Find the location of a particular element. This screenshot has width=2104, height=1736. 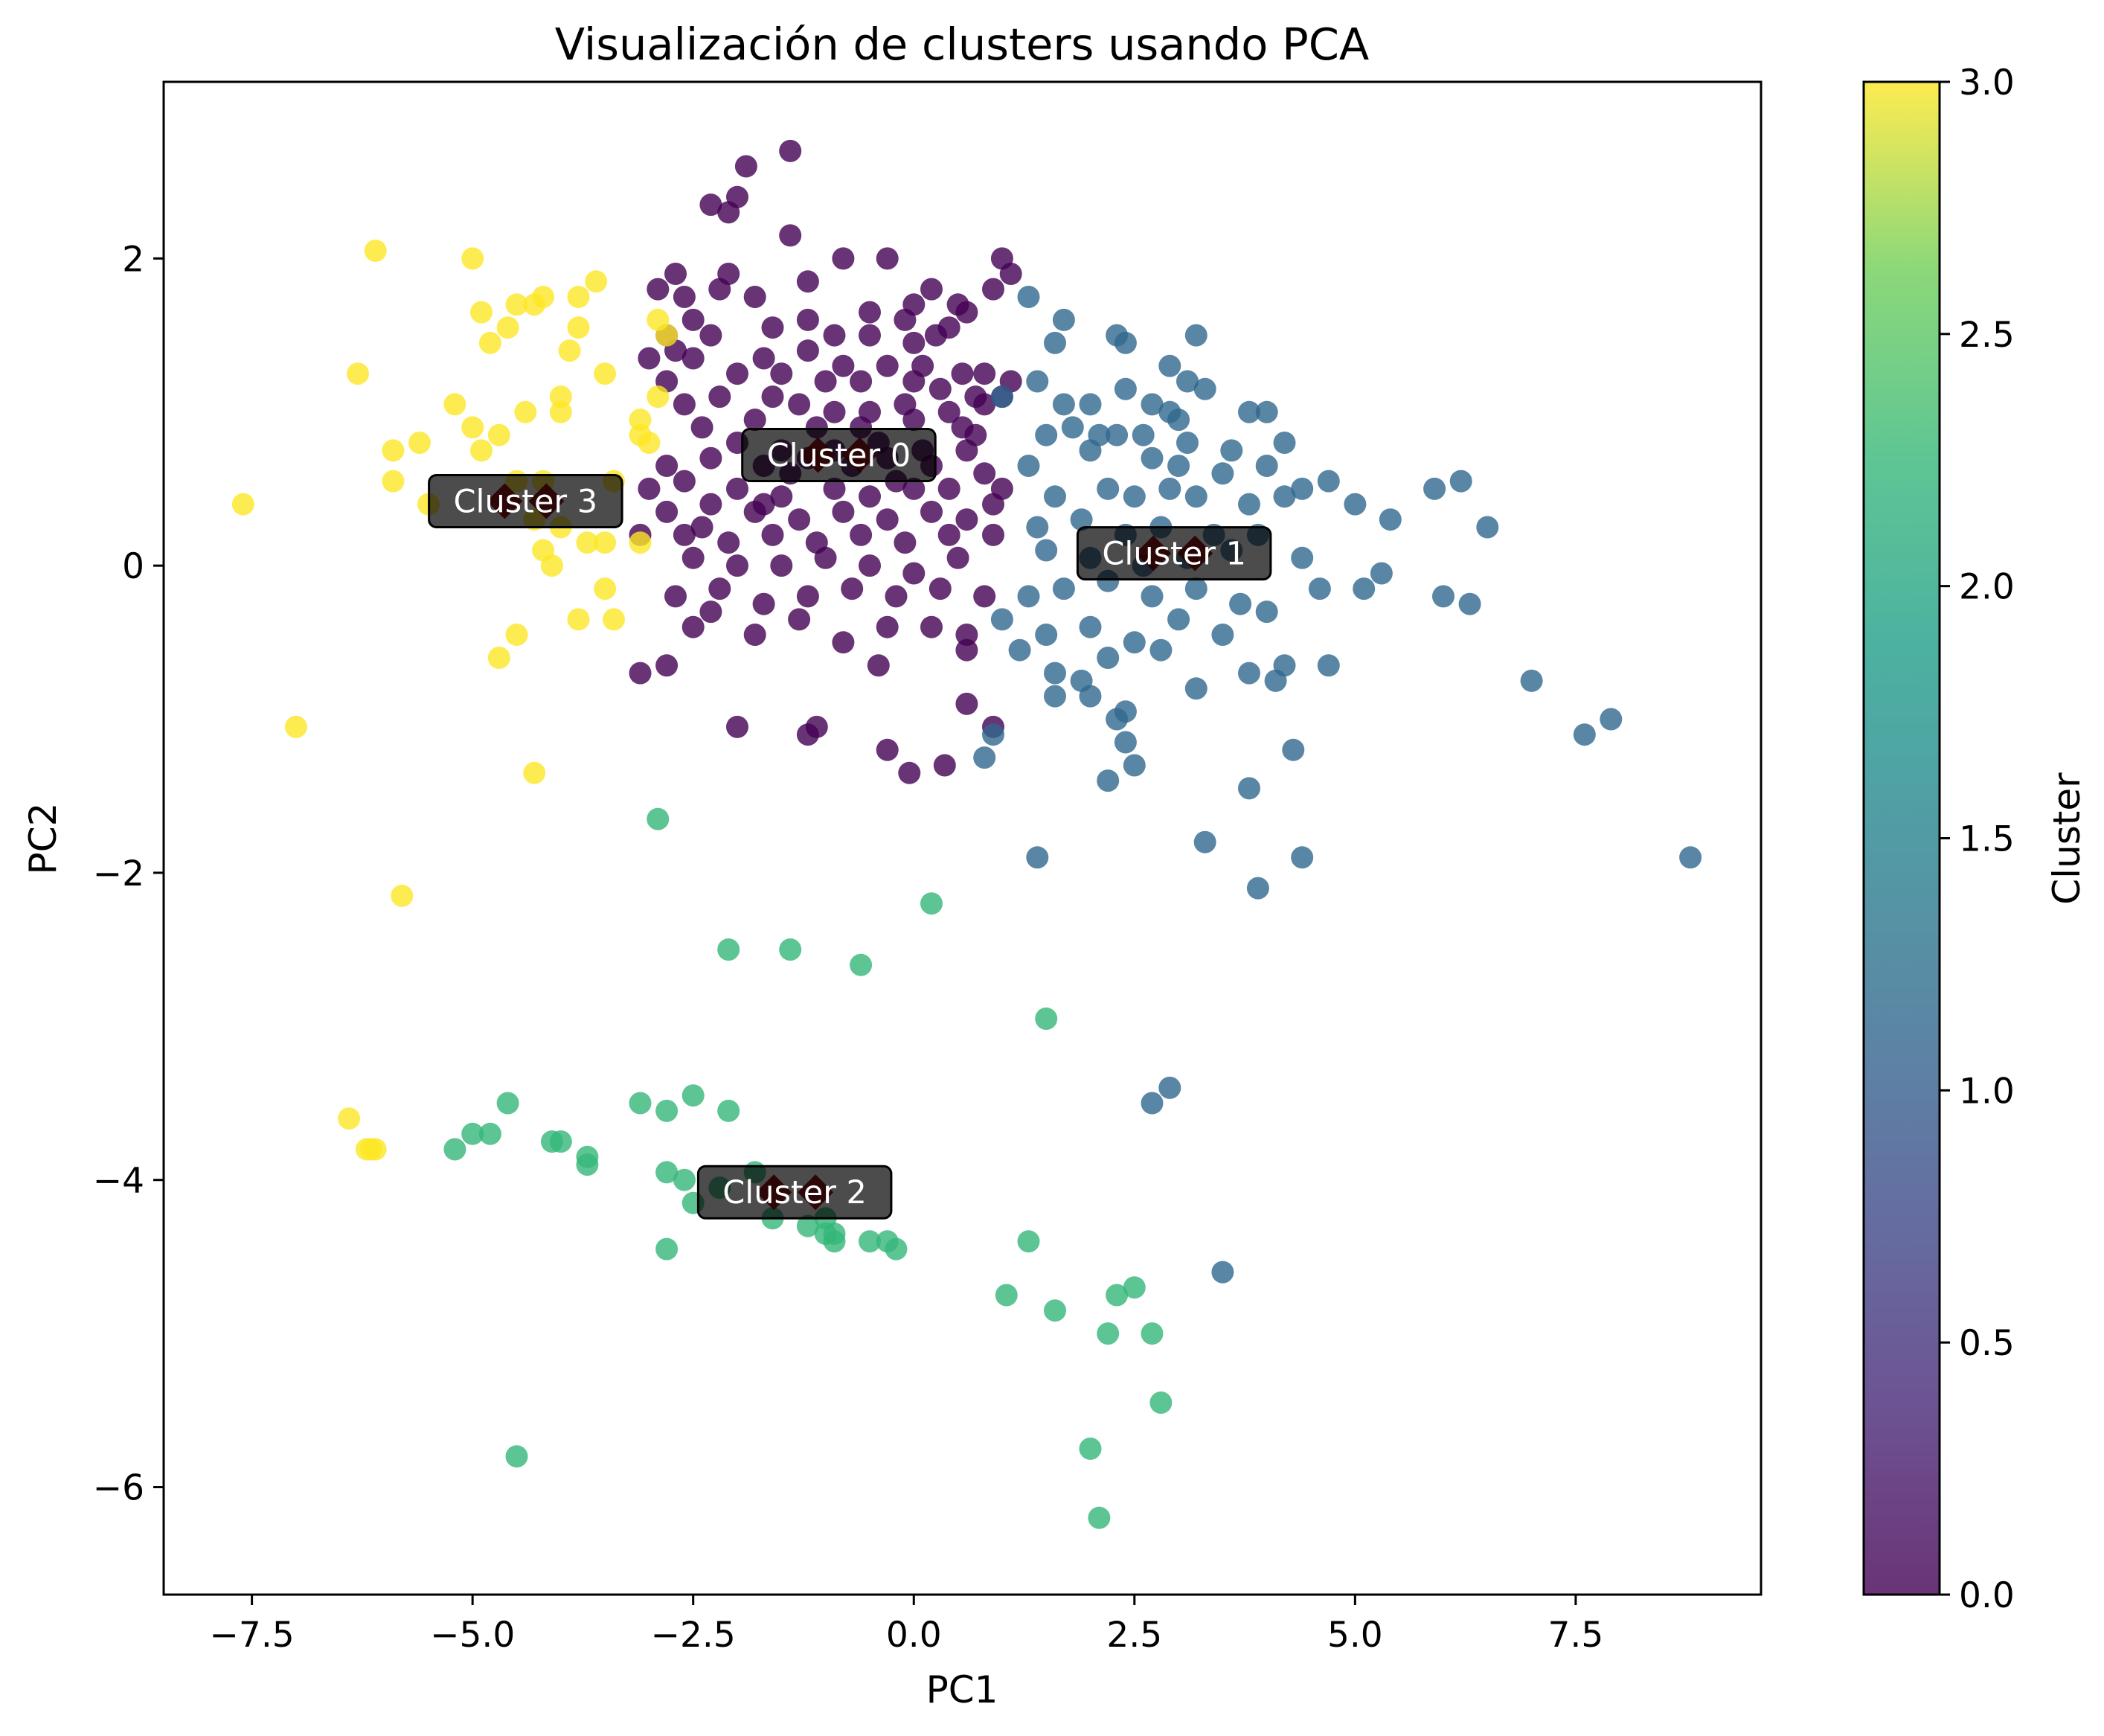

x-tick-label: 7.5 is located at coordinates (1576, 1635).